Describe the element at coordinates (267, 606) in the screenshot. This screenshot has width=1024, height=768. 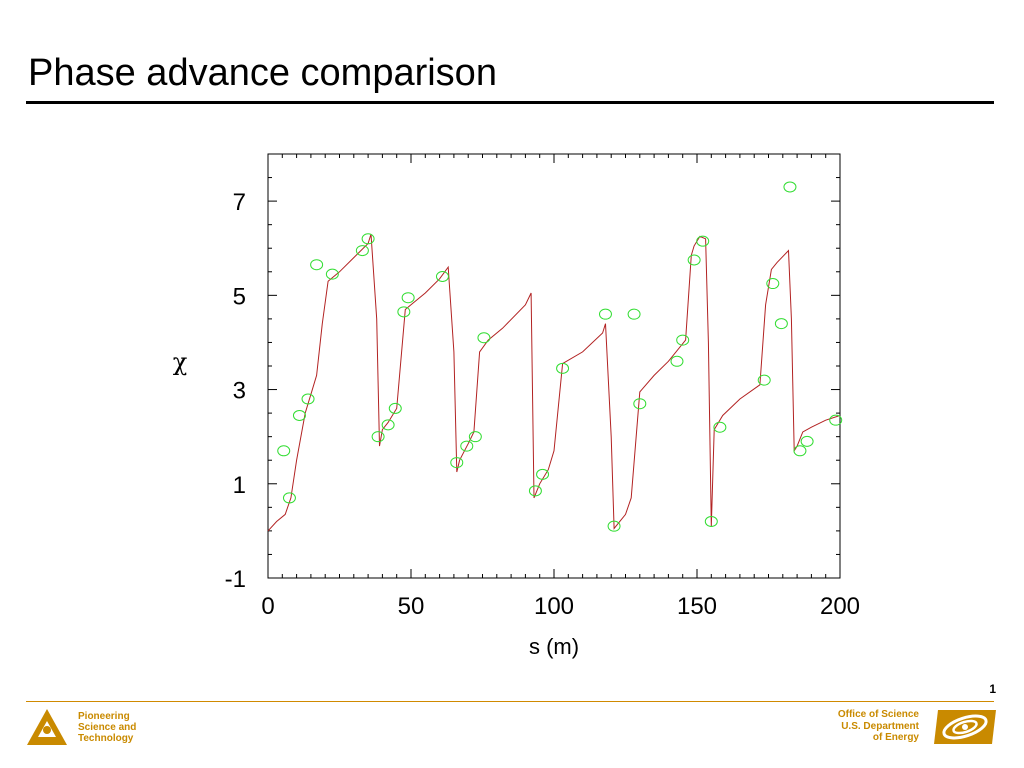
I see `x-tick-label: 0` at that location.